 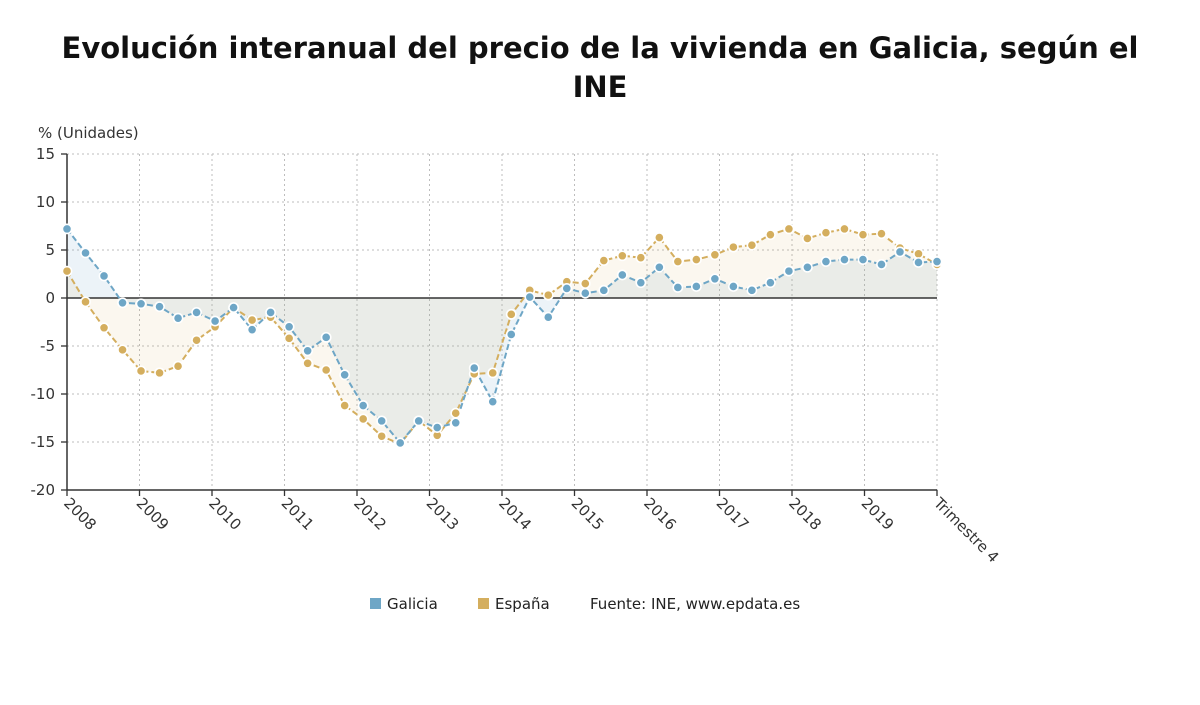 What do you see at coordinates (370, 514) in the screenshot?
I see `x-tick-label: 2012` at bounding box center [370, 514].